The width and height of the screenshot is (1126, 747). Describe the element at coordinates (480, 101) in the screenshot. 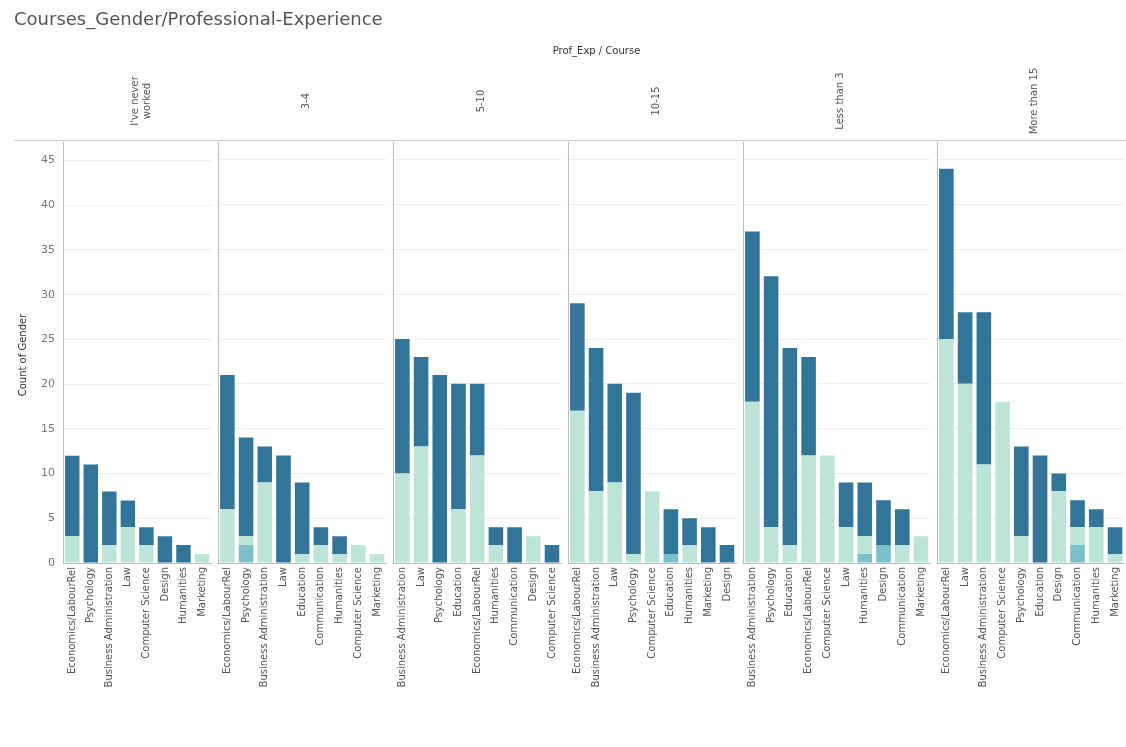

I see `chart-title: 5-10` at that location.